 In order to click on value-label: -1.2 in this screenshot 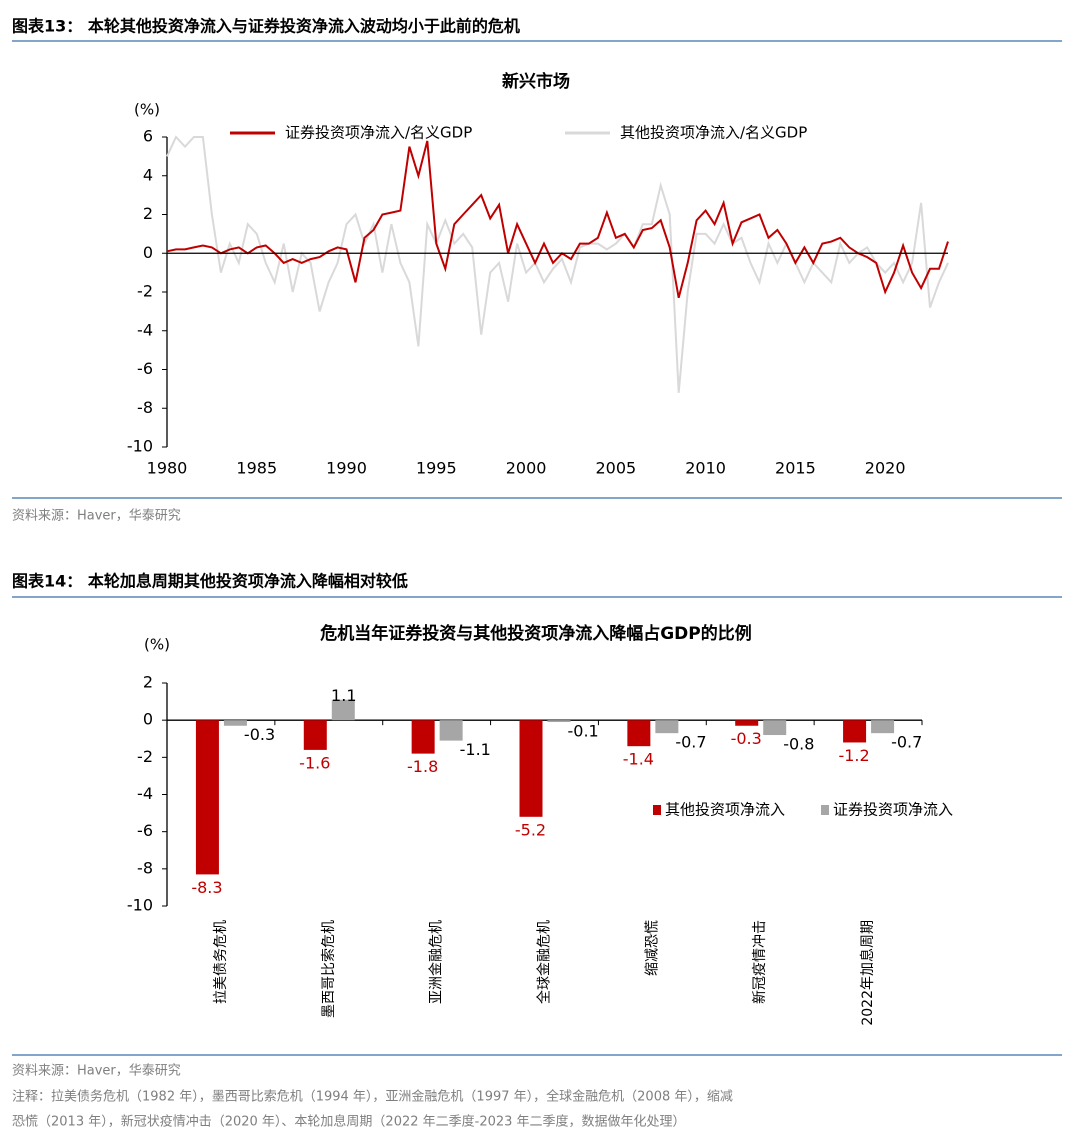, I will do `click(853, 755)`.